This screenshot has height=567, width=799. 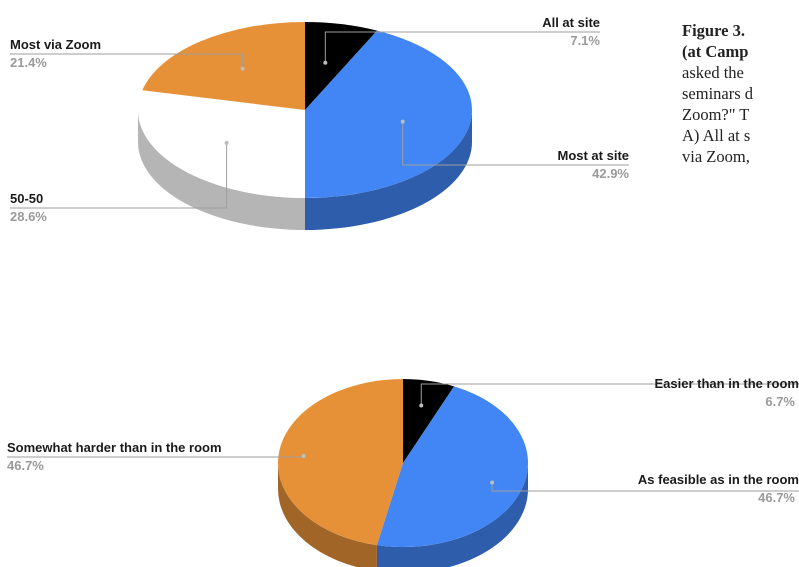 What do you see at coordinates (585, 40) in the screenshot?
I see `slice-percent: 7.1%` at bounding box center [585, 40].